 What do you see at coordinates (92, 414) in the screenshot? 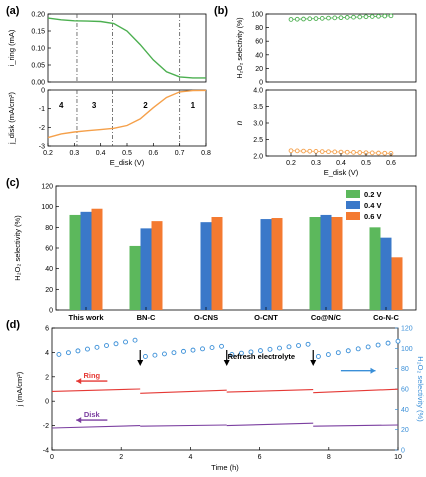
I see `panel-d-disk-label: Disk` at bounding box center [92, 414].